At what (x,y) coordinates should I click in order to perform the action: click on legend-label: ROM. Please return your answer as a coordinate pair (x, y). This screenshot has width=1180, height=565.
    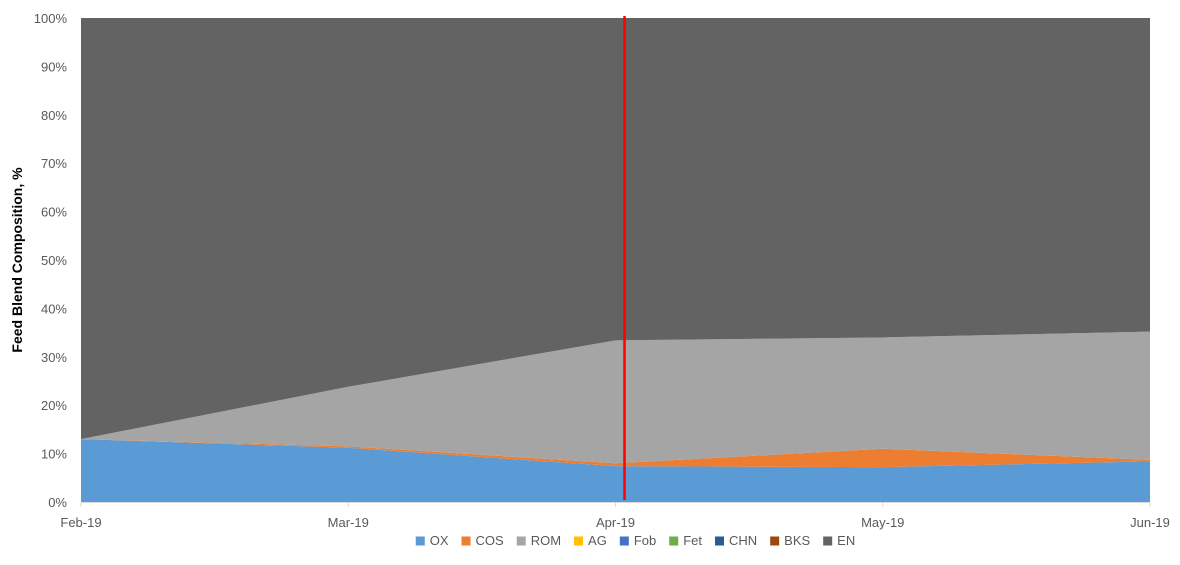
    Looking at the image, I should click on (546, 540).